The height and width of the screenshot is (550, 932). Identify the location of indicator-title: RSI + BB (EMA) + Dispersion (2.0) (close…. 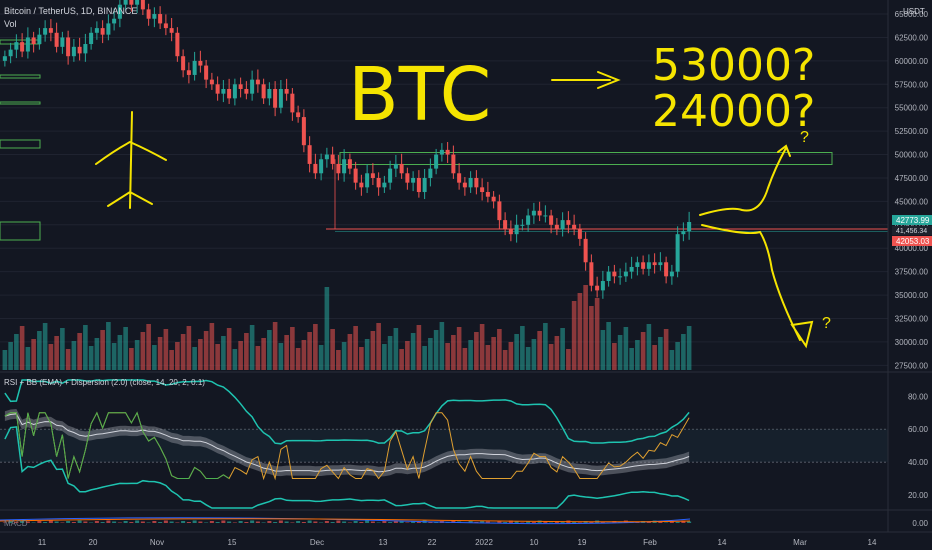
(104, 382).